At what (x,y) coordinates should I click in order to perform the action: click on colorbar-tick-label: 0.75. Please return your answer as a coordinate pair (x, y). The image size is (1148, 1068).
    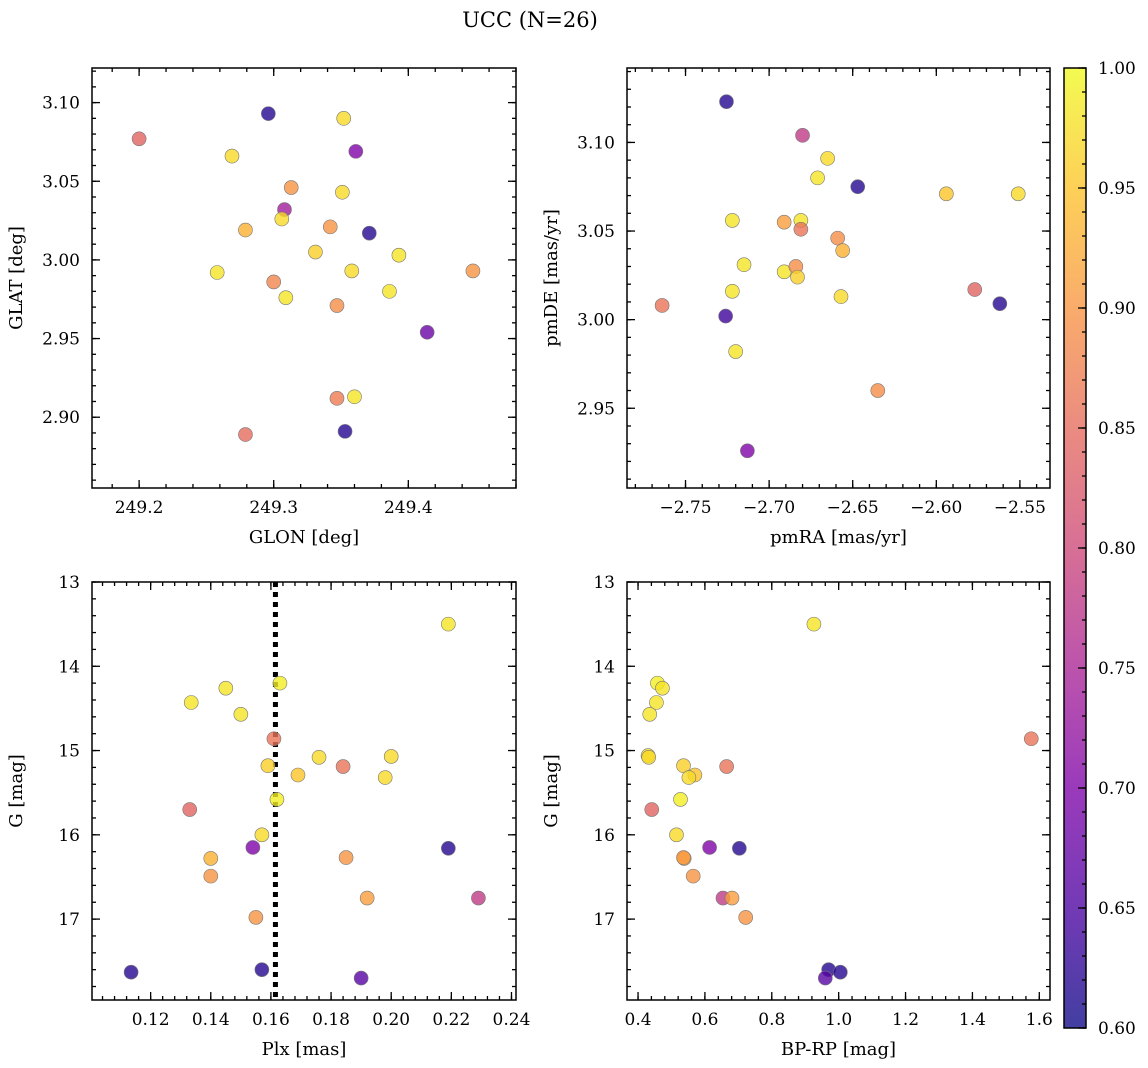
    Looking at the image, I should click on (1117, 669).